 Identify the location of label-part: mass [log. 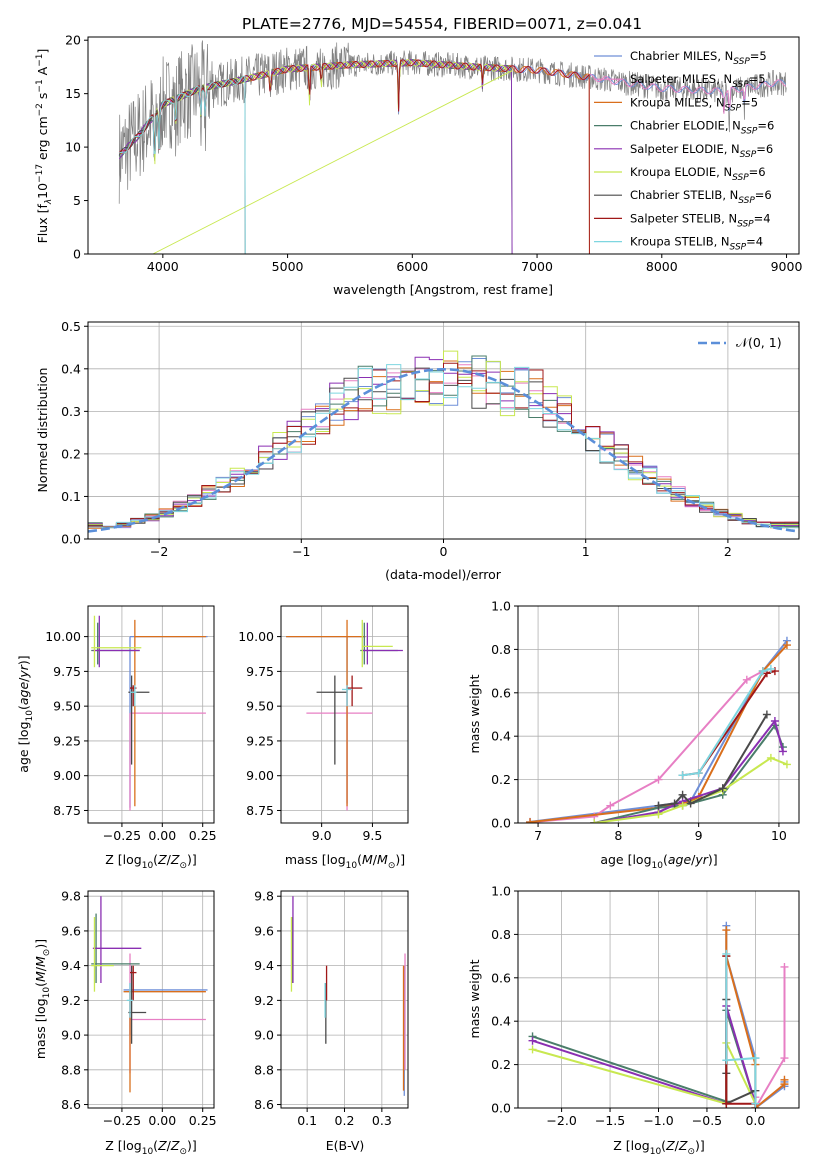
(40, 1028).